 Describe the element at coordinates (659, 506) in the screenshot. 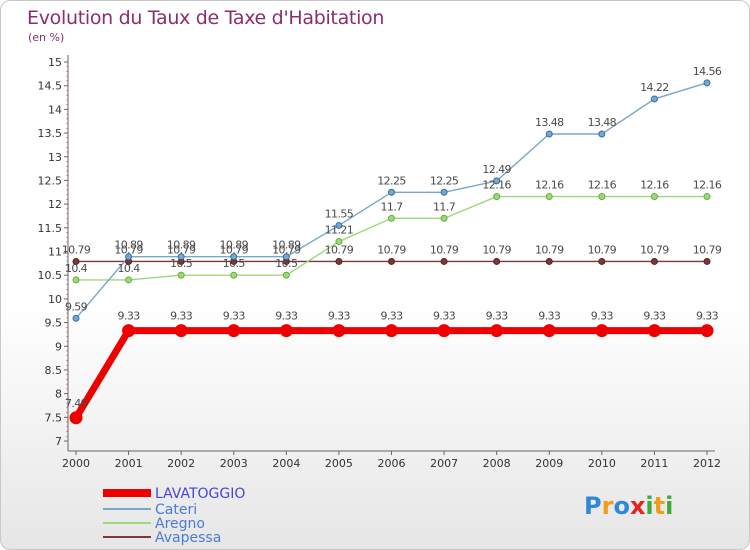

I see `logo-letter: t` at that location.